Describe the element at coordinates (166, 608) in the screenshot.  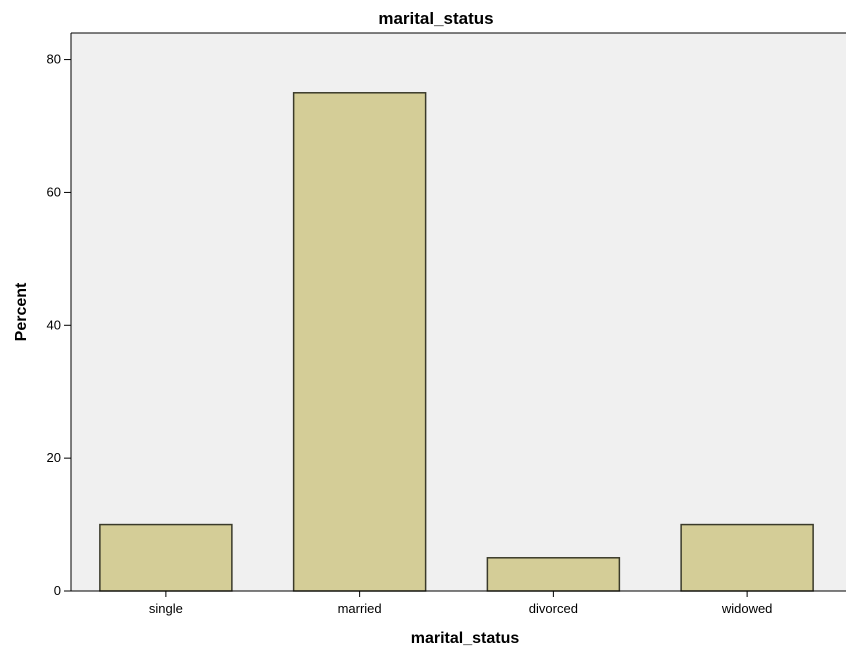
I see `x-tick-label-single: single` at that location.